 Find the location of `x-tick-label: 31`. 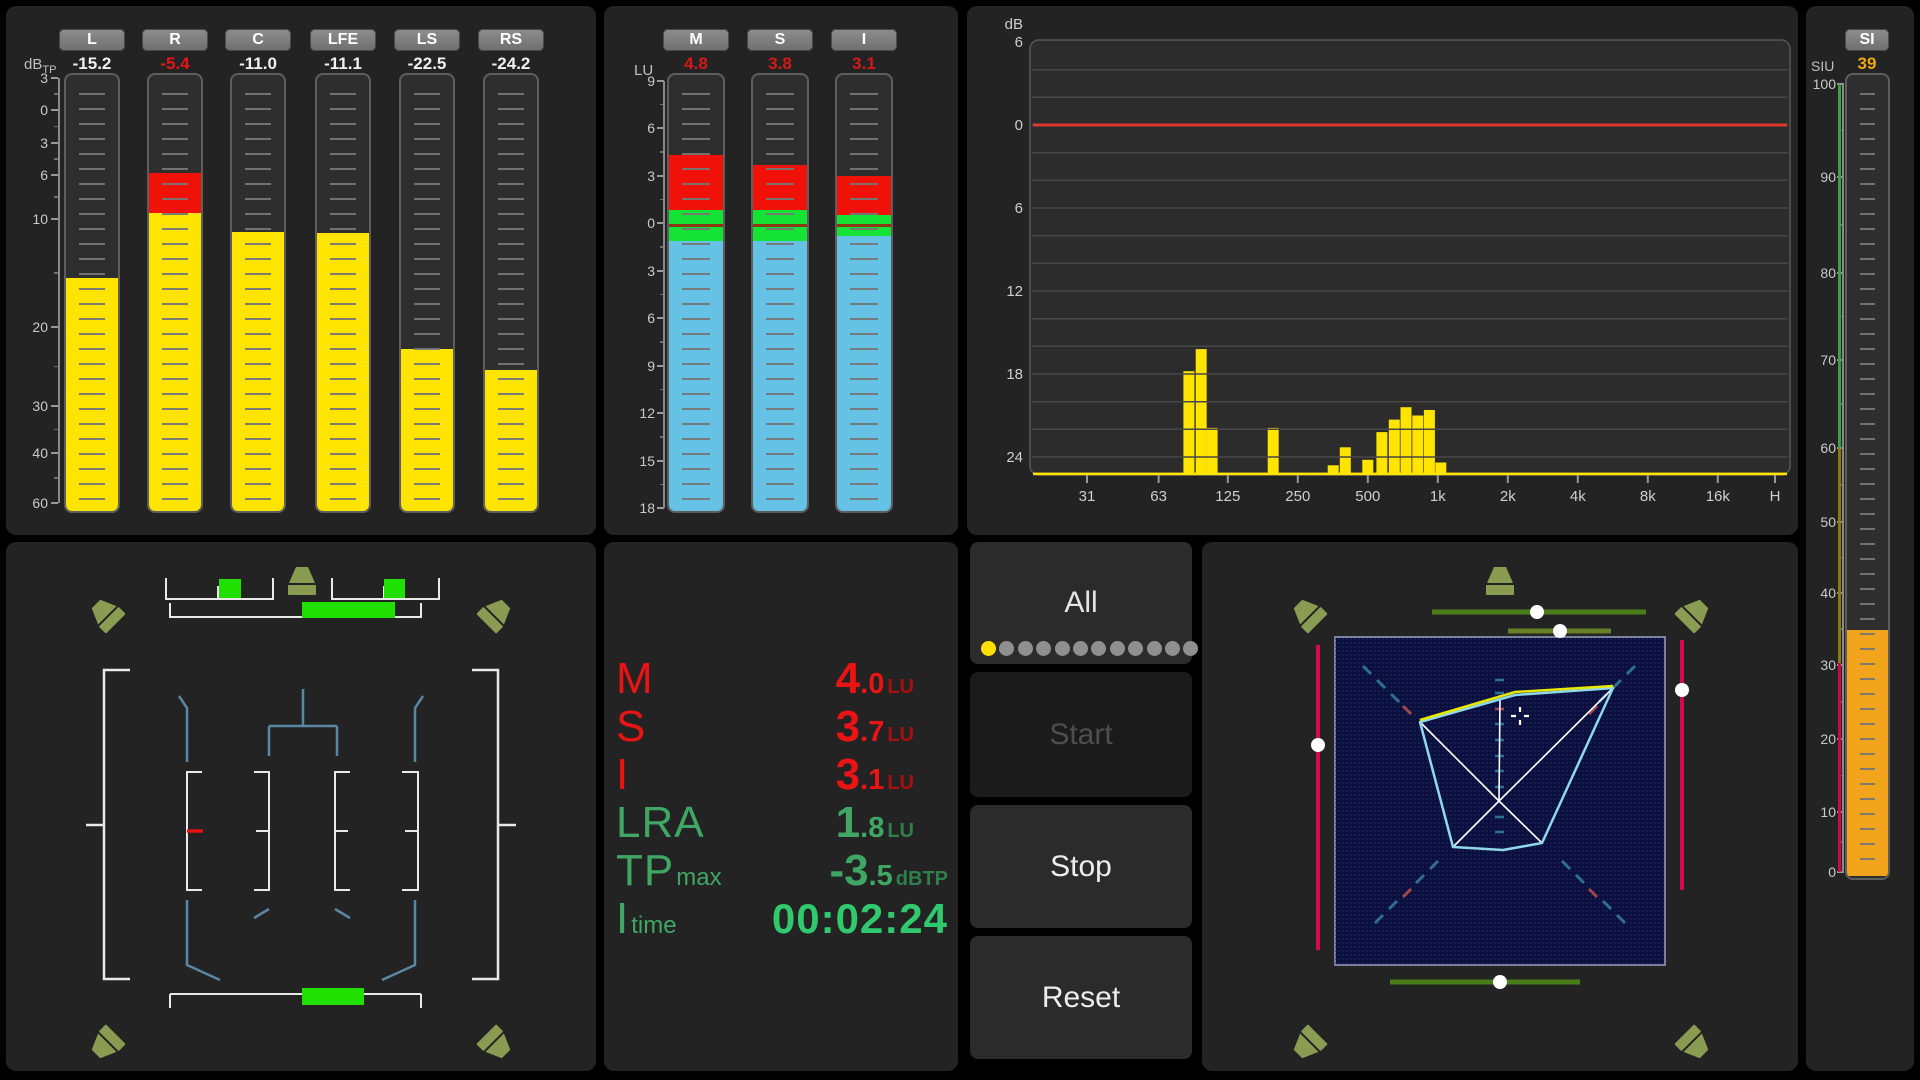

x-tick-label: 31 is located at coordinates (1087, 496).